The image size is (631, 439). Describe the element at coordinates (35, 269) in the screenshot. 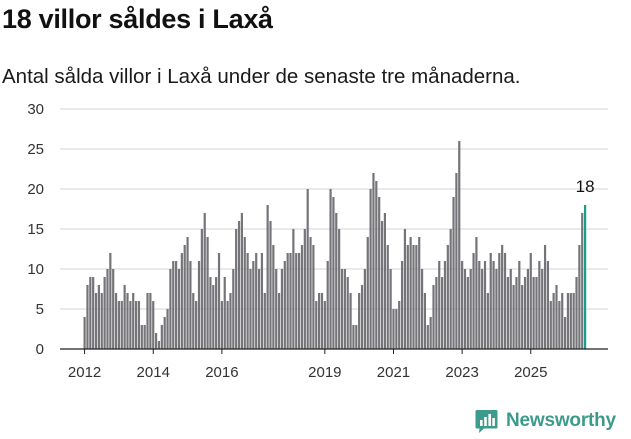

I see `y-tick-label: 10` at that location.